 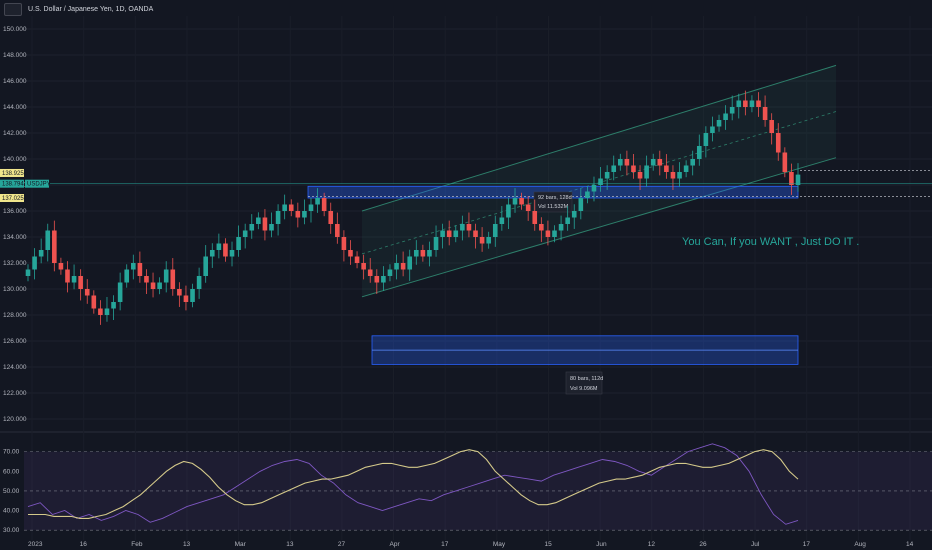 I want to click on price-tag-text: 138.925, so click(x=13, y=174).